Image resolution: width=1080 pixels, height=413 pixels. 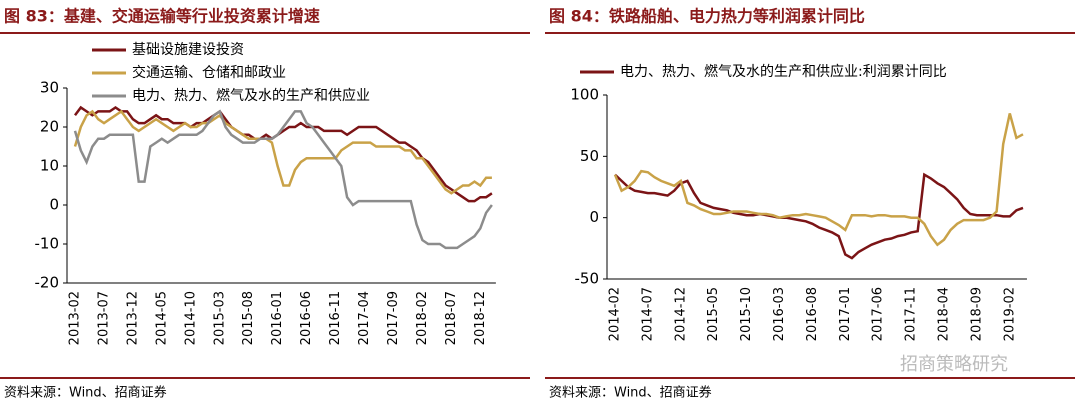 I want to click on chart-title: 图 83：基建、交通运输等行业投资累计增速, so click(x=162, y=16).